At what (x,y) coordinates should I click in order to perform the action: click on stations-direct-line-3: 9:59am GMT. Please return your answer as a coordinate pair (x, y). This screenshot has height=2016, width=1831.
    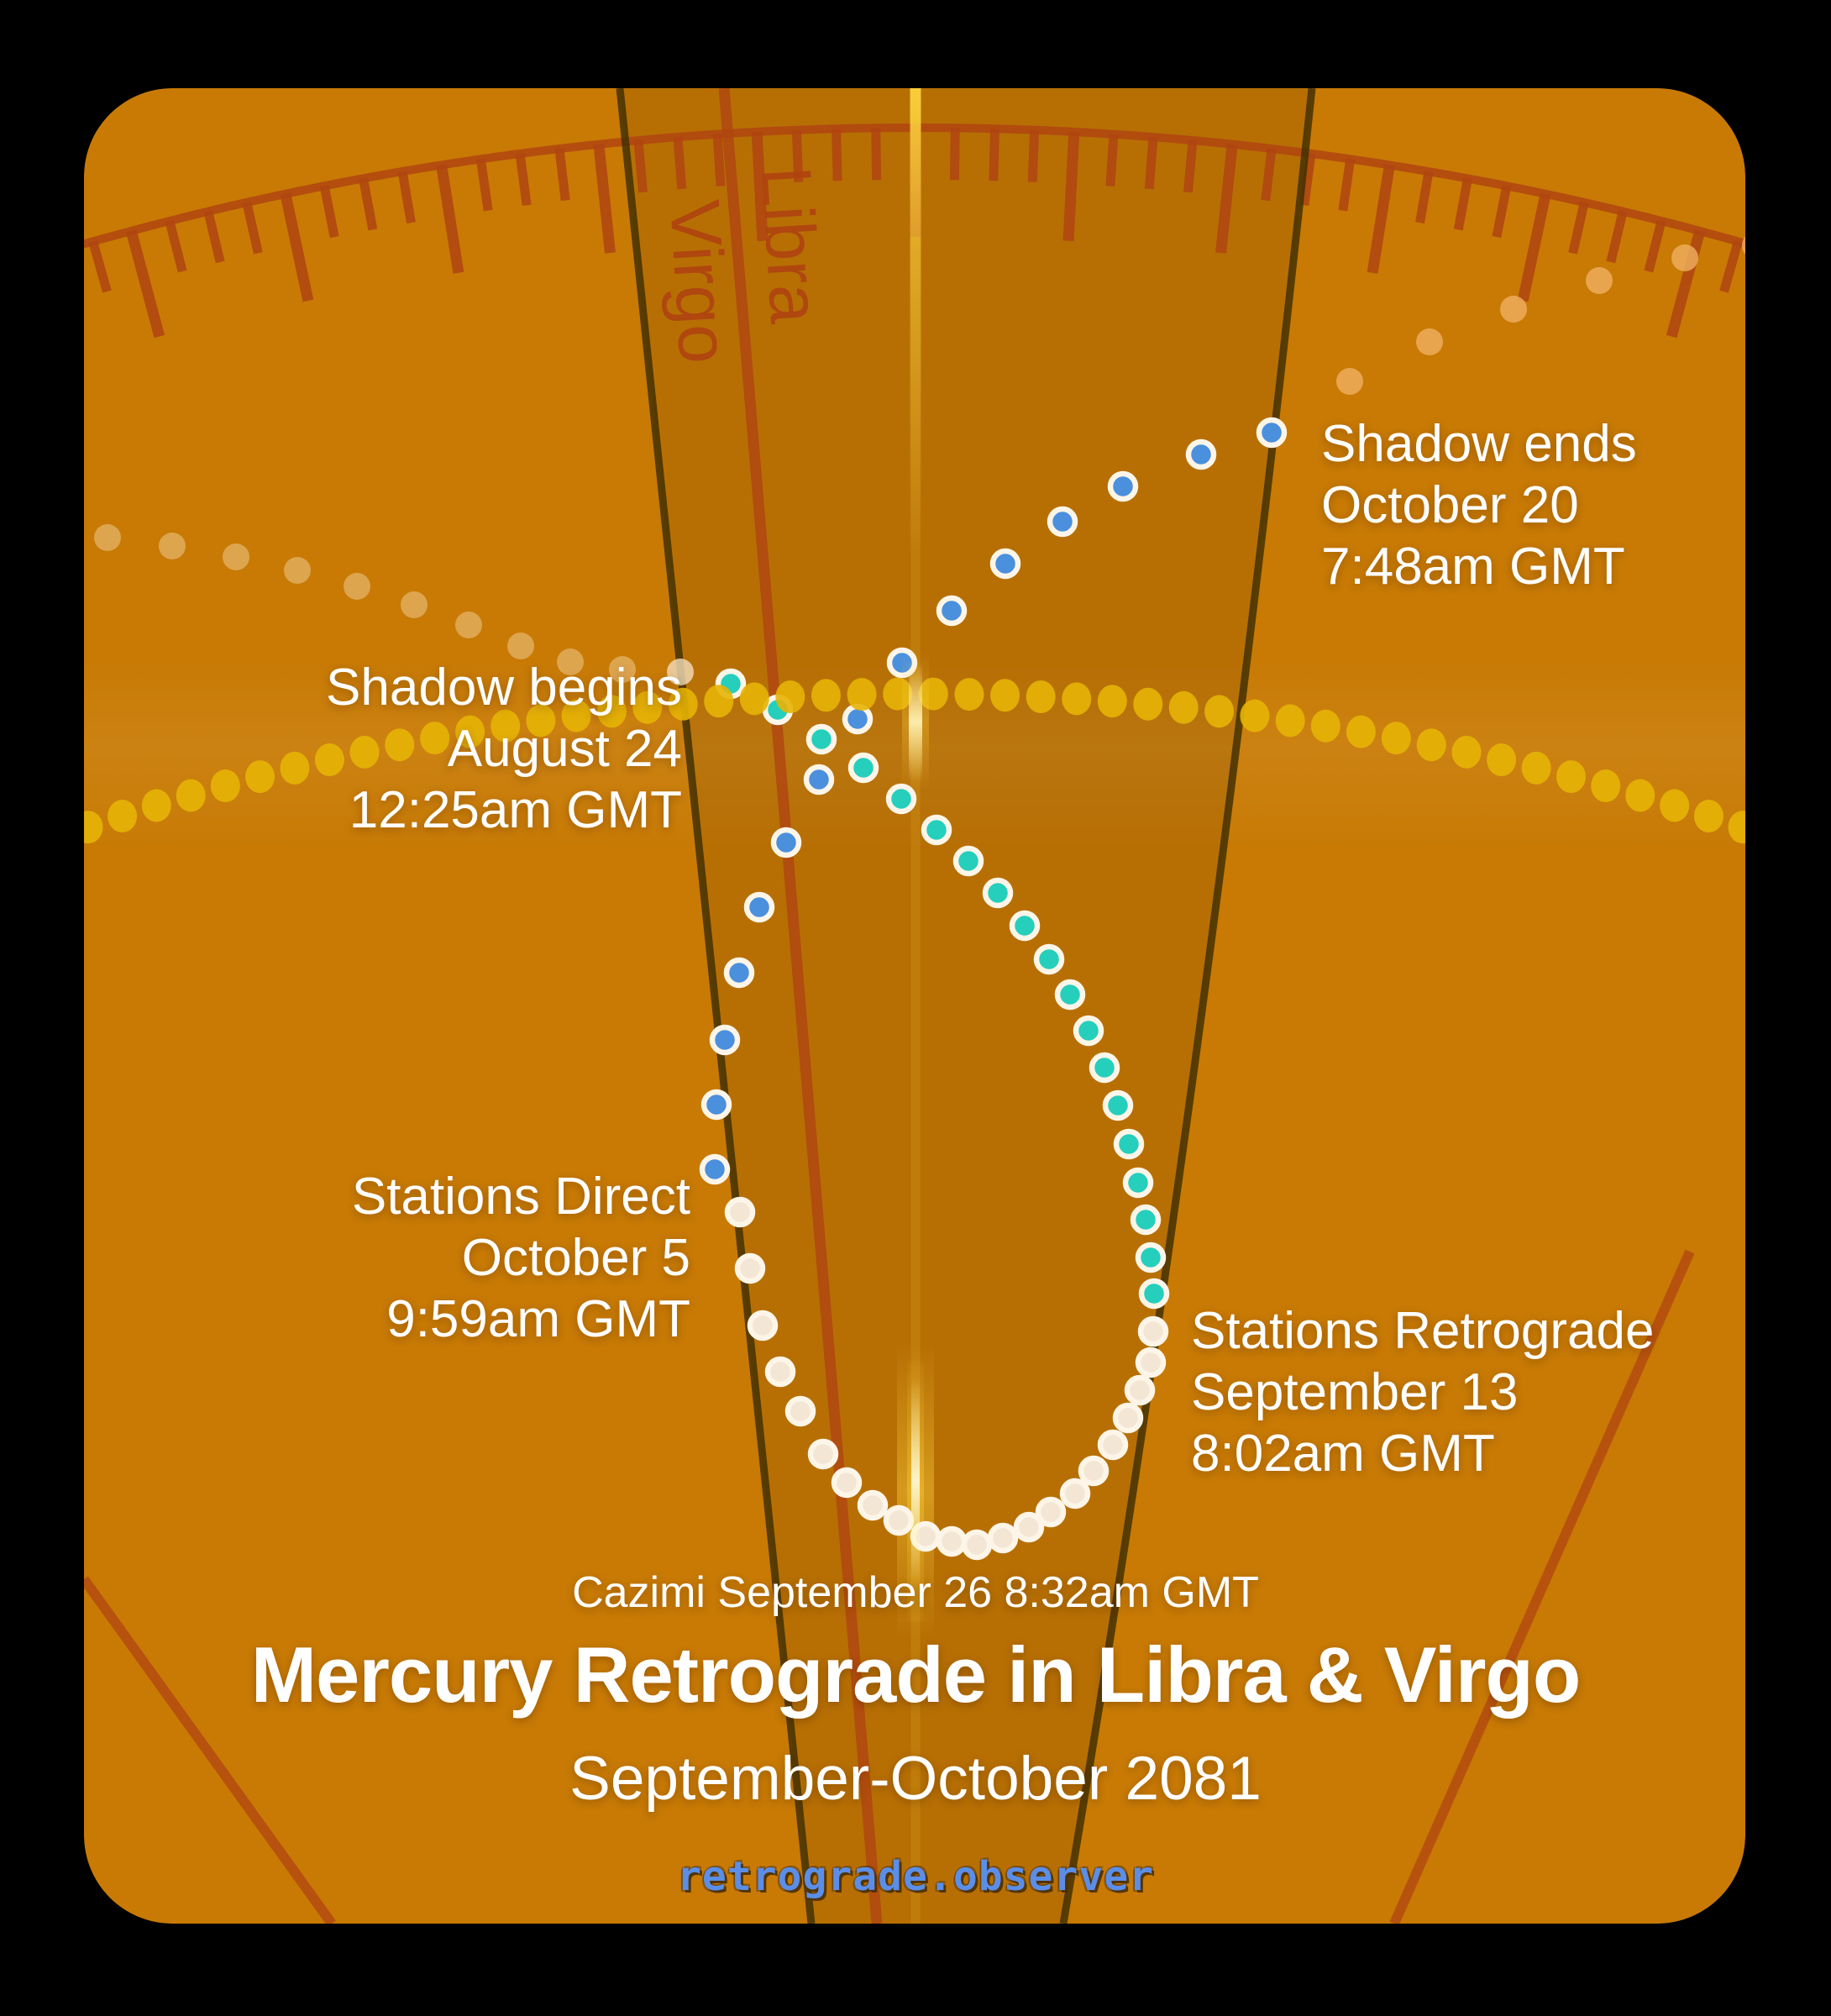
    Looking at the image, I should click on (538, 1319).